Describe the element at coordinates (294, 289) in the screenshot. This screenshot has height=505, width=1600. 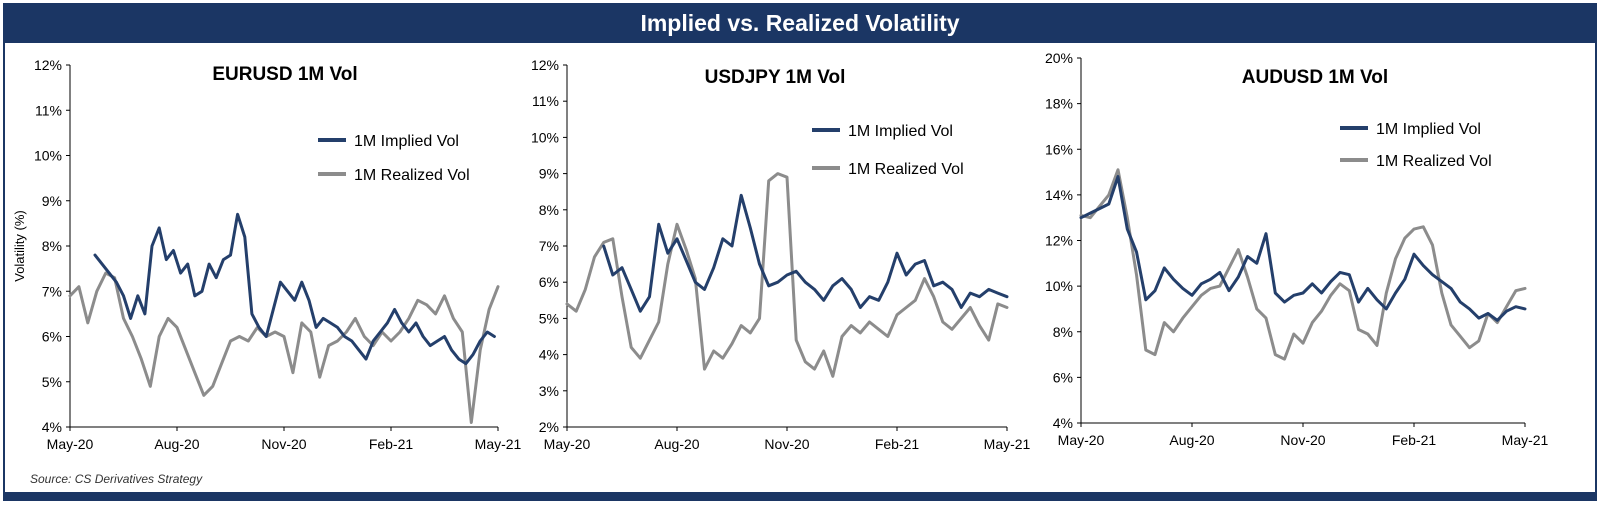
I see `eurusd-series-1m-implied-vol` at that location.